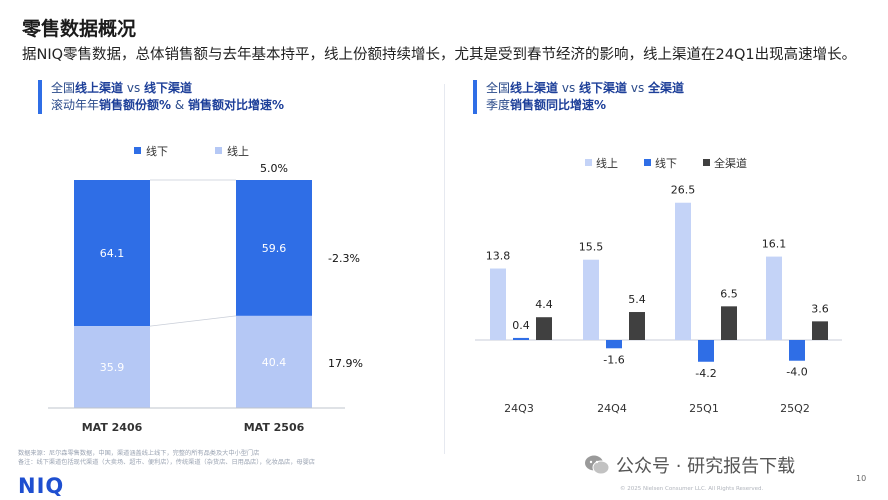  Describe the element at coordinates (704, 408) in the screenshot. I see `x-tick-2: 25Q1` at that location.